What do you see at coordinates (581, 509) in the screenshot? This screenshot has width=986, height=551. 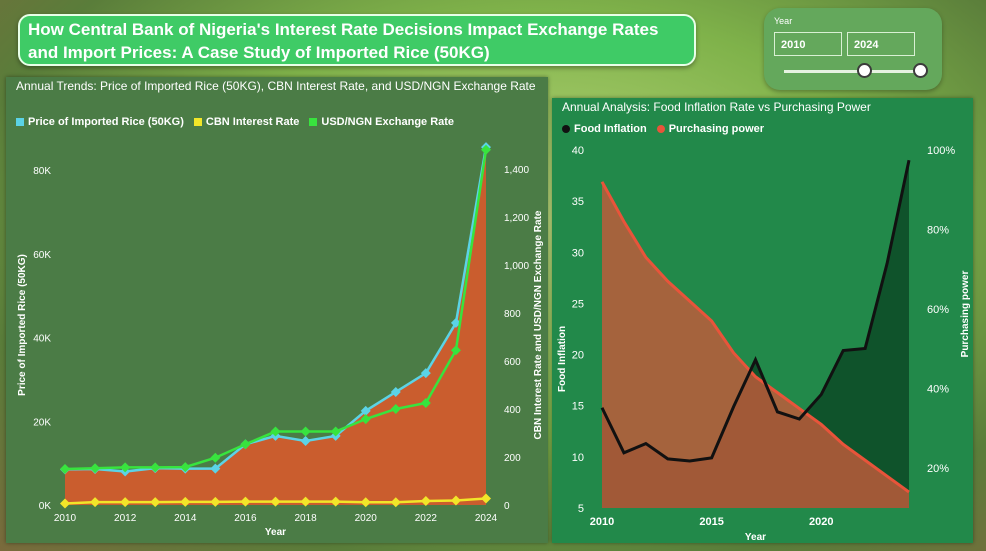 I see `y-tick-label: 5` at bounding box center [581, 509].